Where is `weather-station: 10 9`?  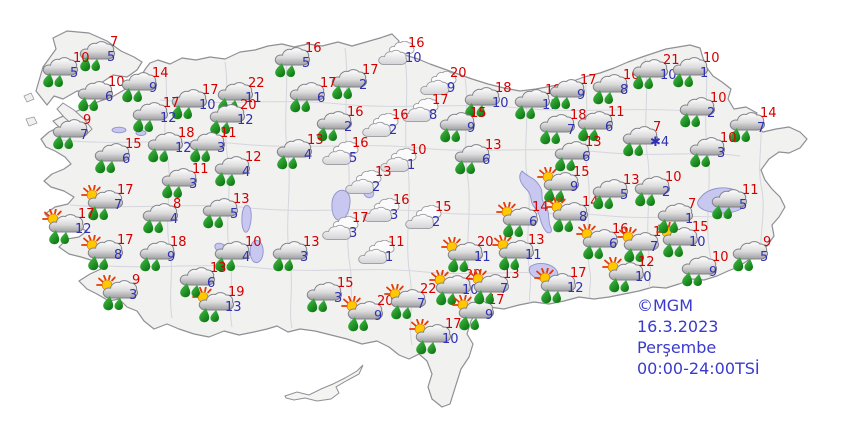 weather-station: 10 9 is located at coordinates (711, 268).